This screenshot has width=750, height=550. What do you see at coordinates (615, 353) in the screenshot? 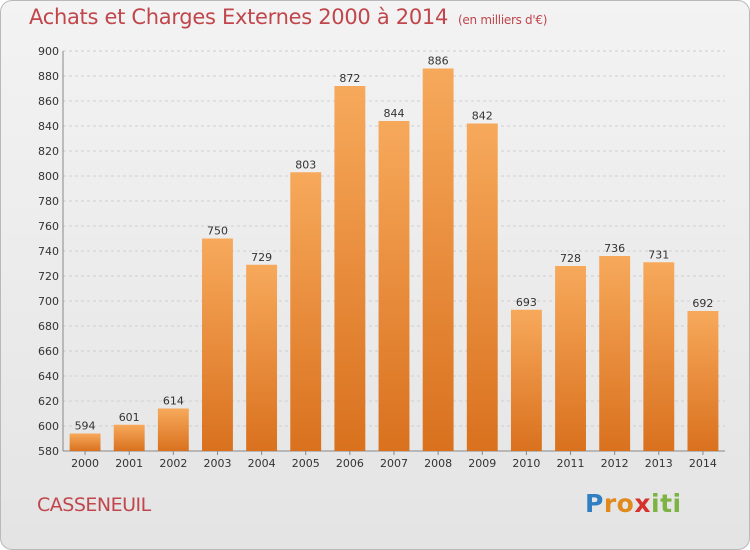
I see `bar-2012` at bounding box center [615, 353].